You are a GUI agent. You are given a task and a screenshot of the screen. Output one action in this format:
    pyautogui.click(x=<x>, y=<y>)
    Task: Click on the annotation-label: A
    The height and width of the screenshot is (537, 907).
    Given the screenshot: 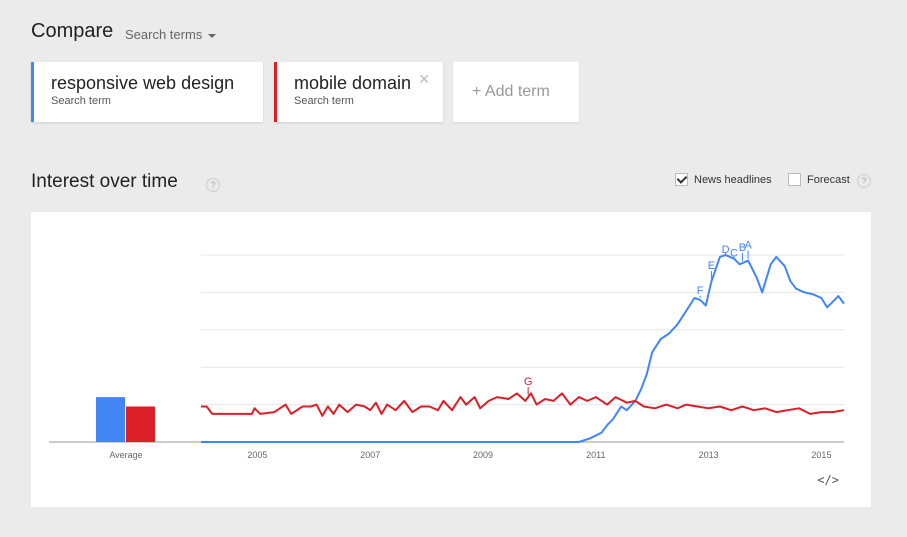 What is the action you would take?
    pyautogui.click(x=748, y=246)
    